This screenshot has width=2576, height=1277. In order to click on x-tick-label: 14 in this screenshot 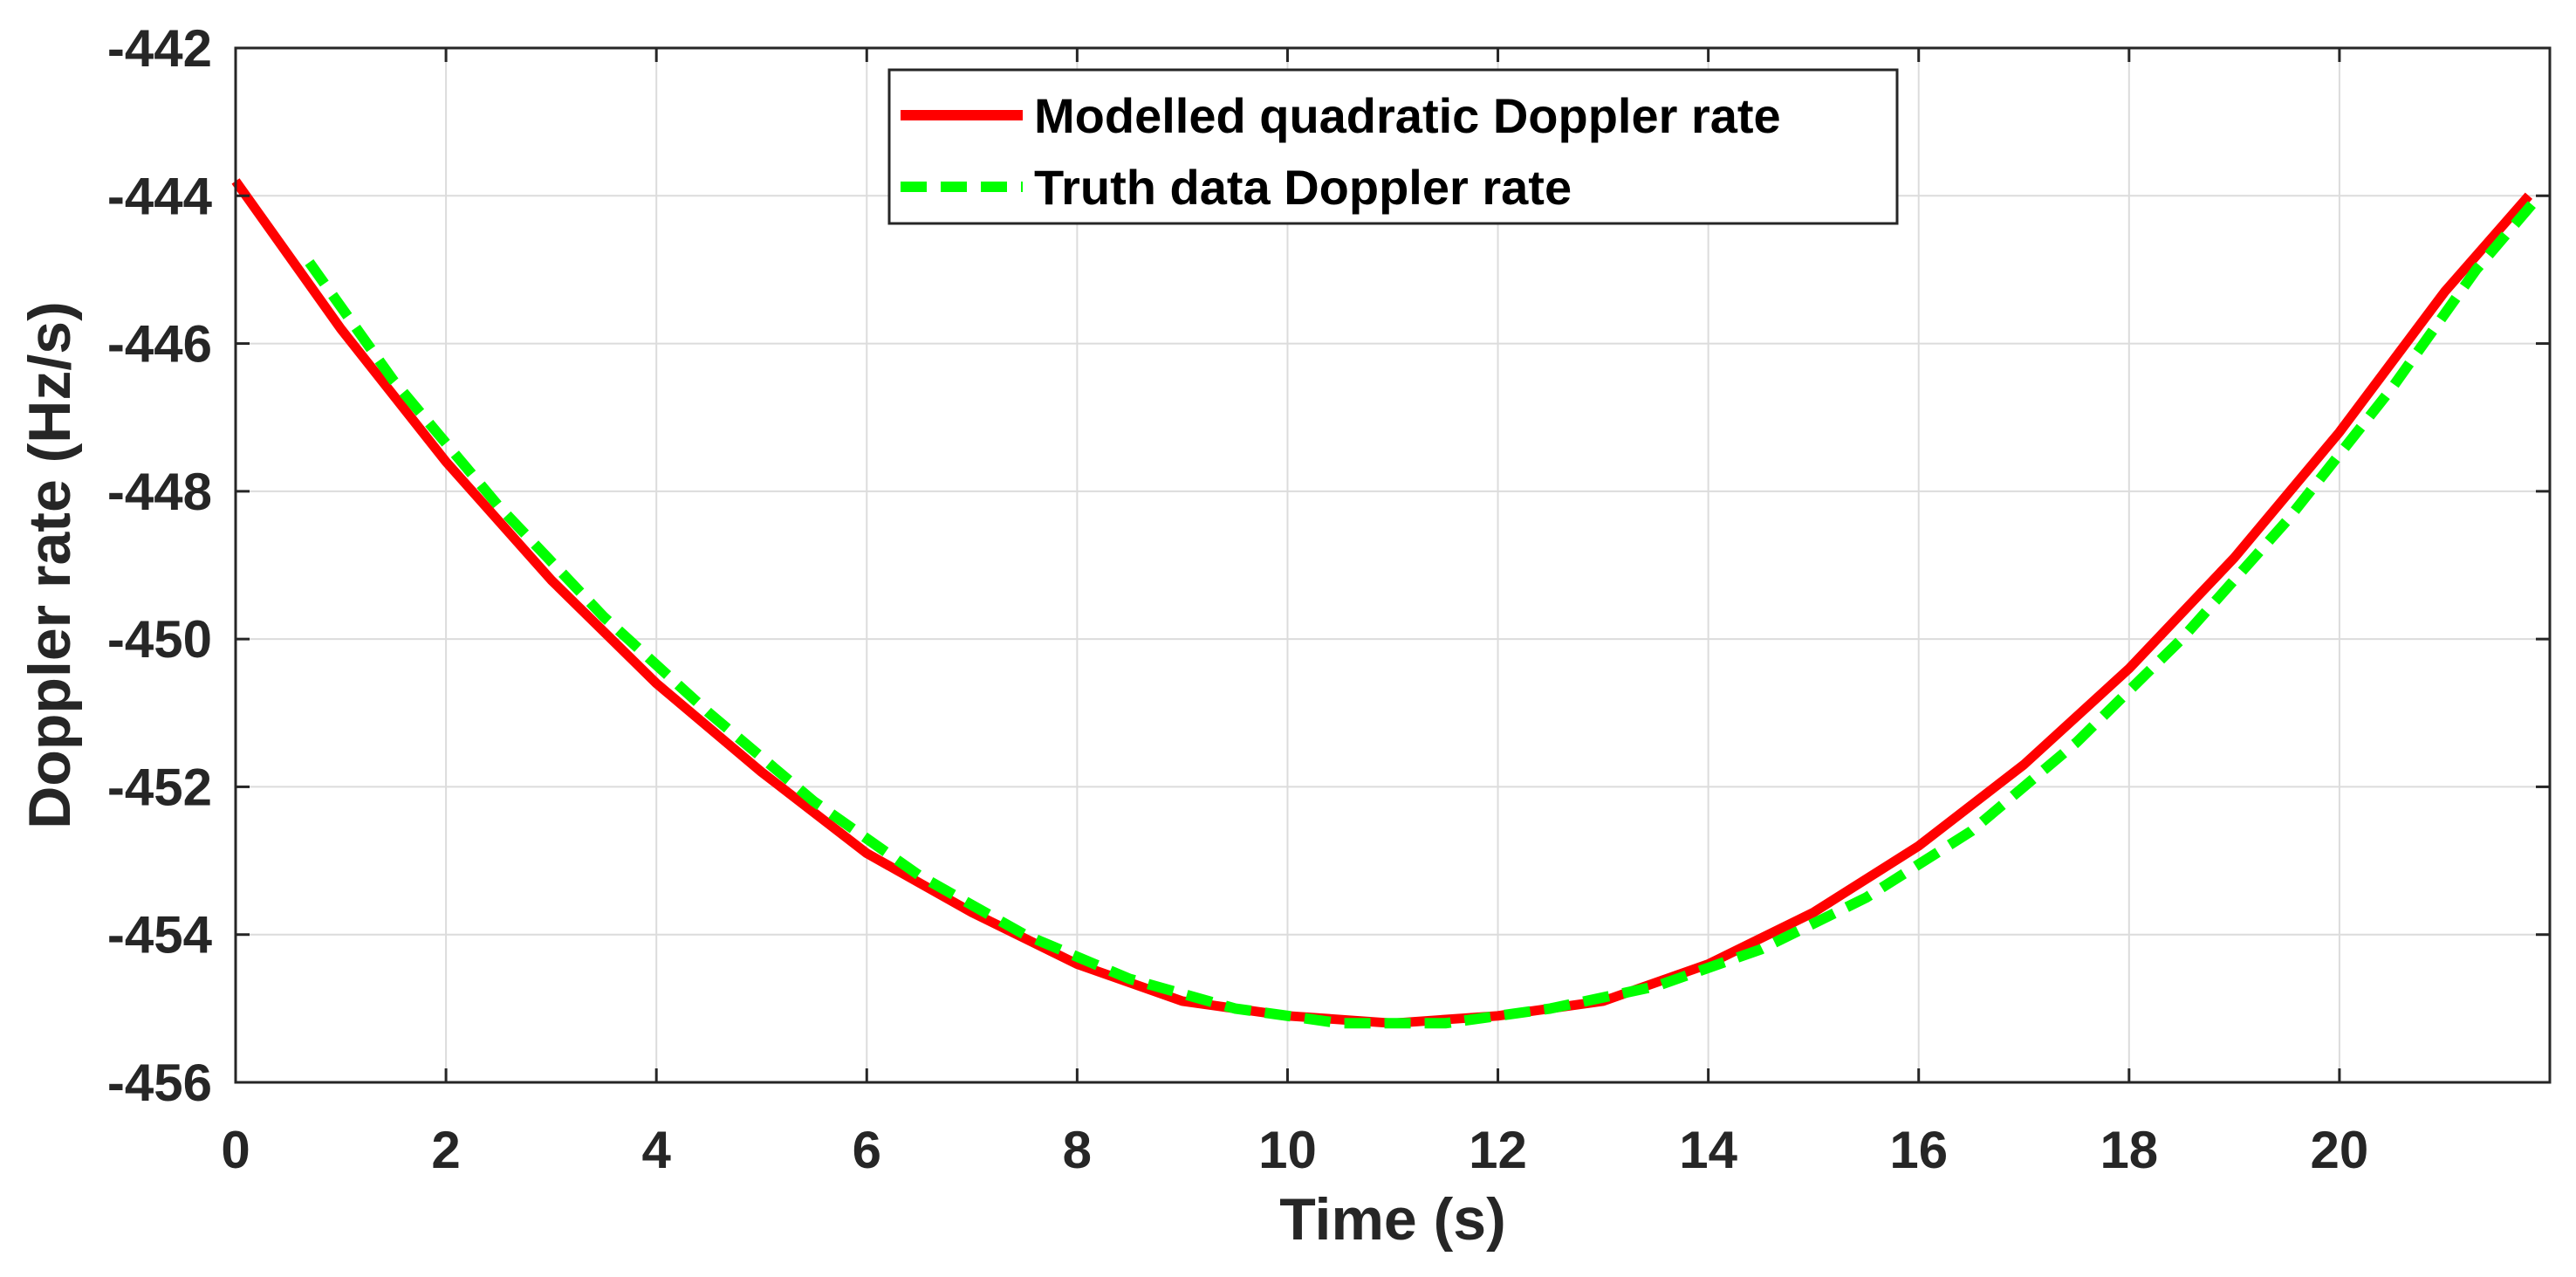, I will do `click(1708, 1150)`.